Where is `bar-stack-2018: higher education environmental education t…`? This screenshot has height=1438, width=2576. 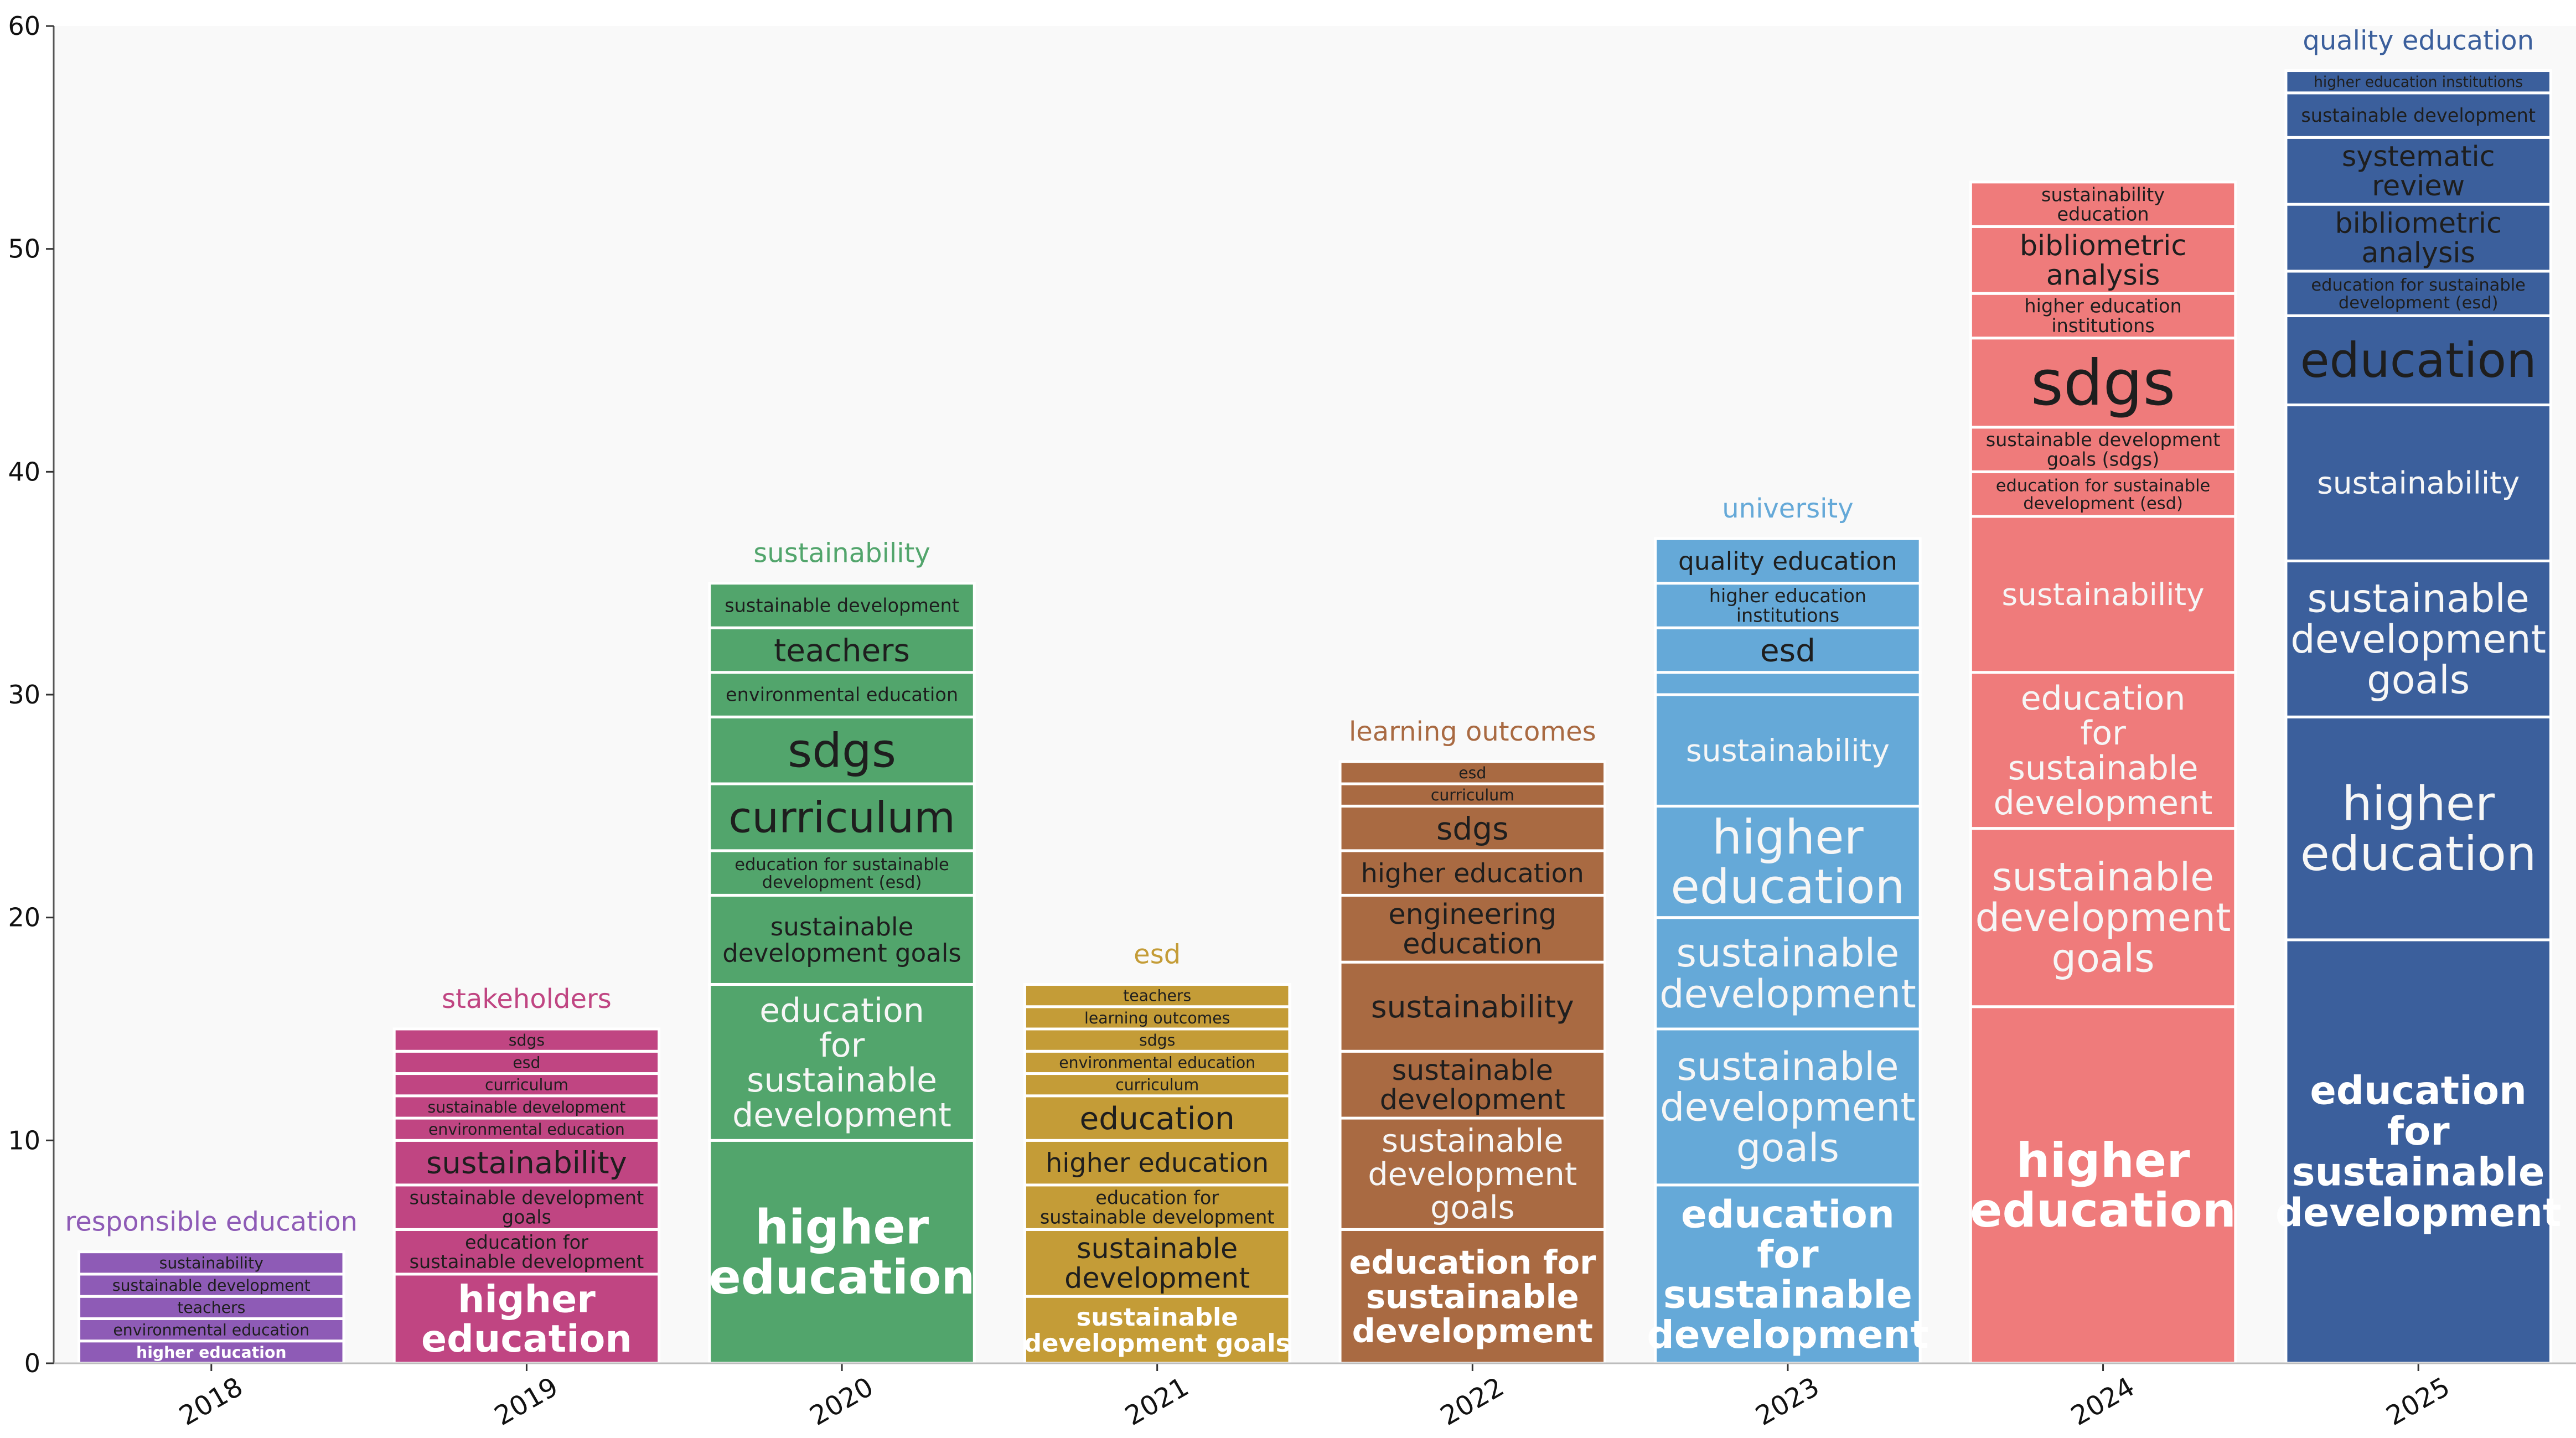 bar-stack-2018: higher education environmental education t… is located at coordinates (211, 1286).